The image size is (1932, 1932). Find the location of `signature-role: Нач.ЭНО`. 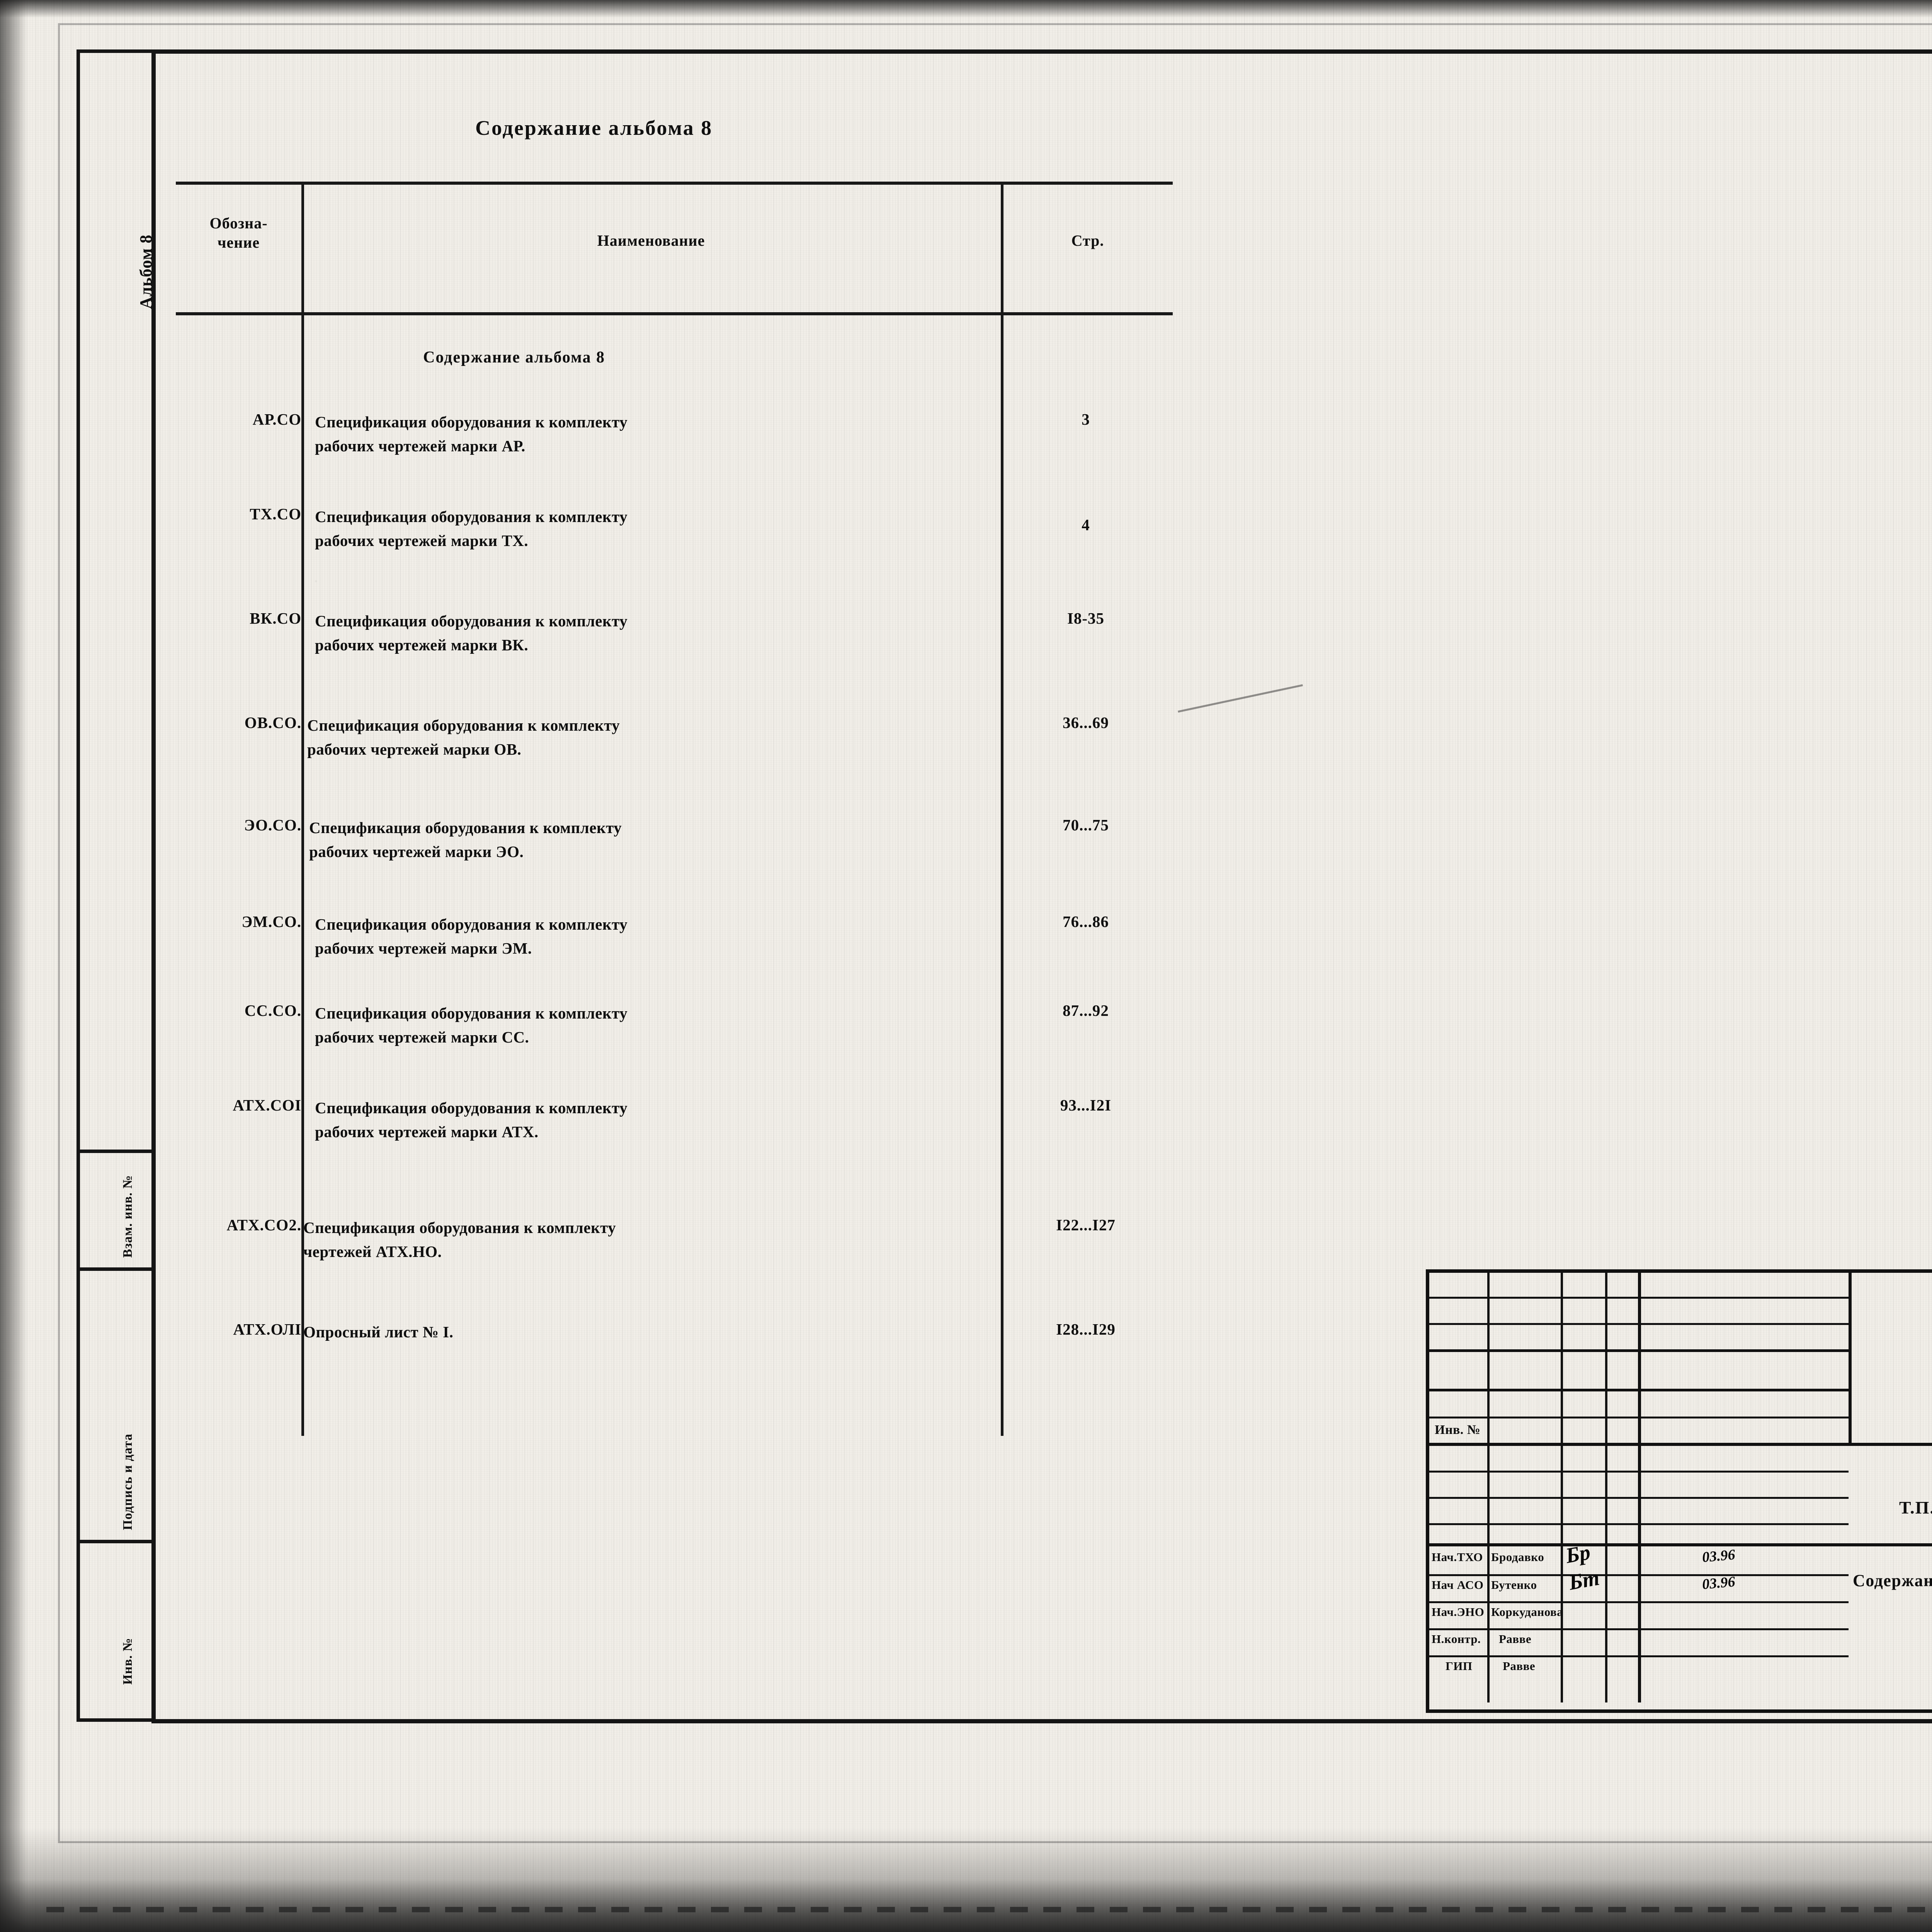

signature-role: Нач.ЭНО is located at coordinates (1459, 1612).